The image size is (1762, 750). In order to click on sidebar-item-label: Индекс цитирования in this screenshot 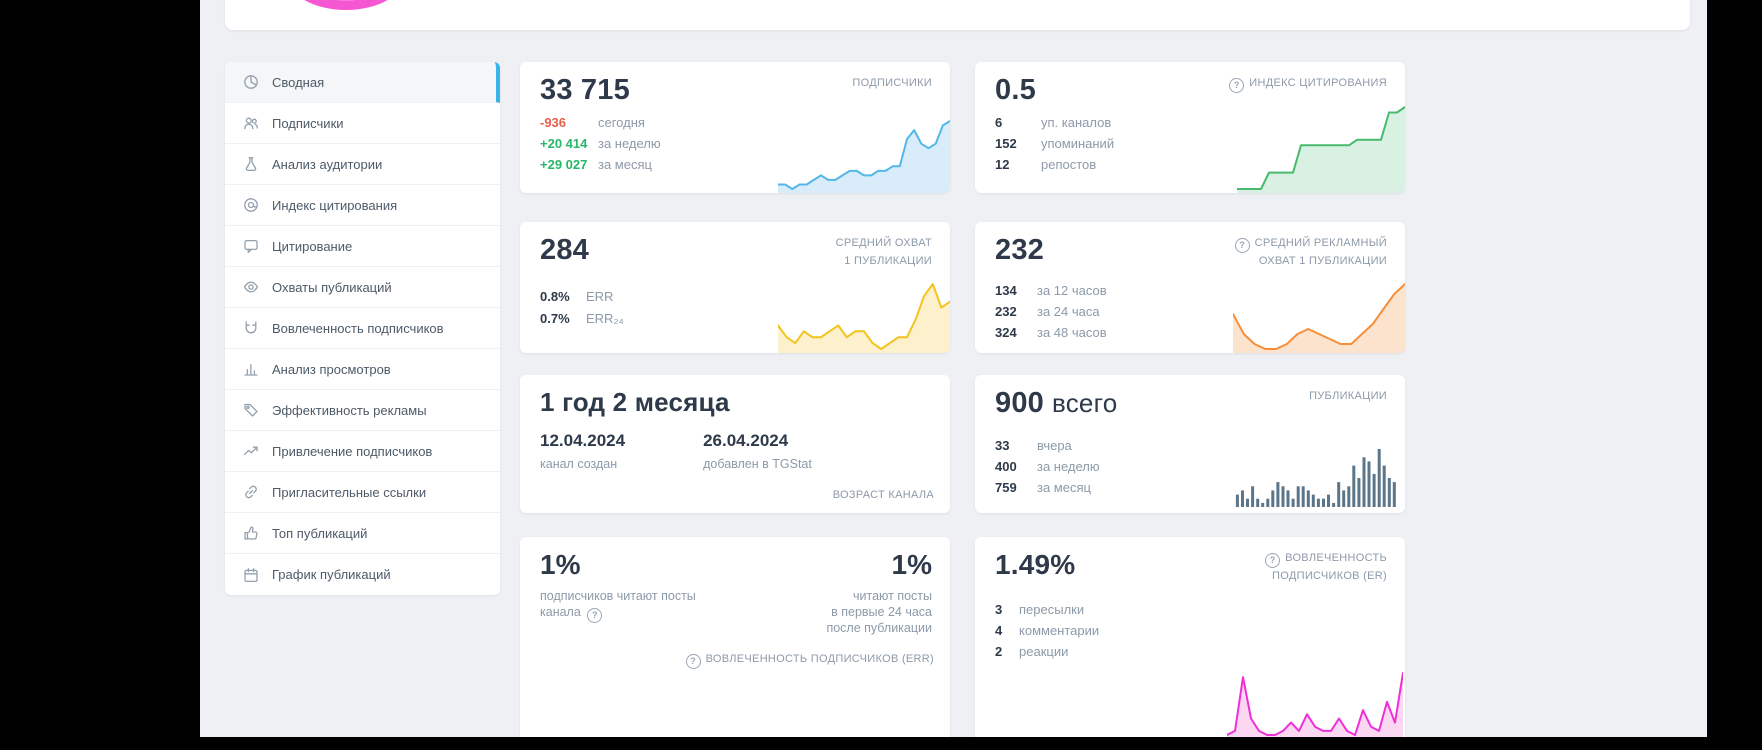, I will do `click(335, 205)`.